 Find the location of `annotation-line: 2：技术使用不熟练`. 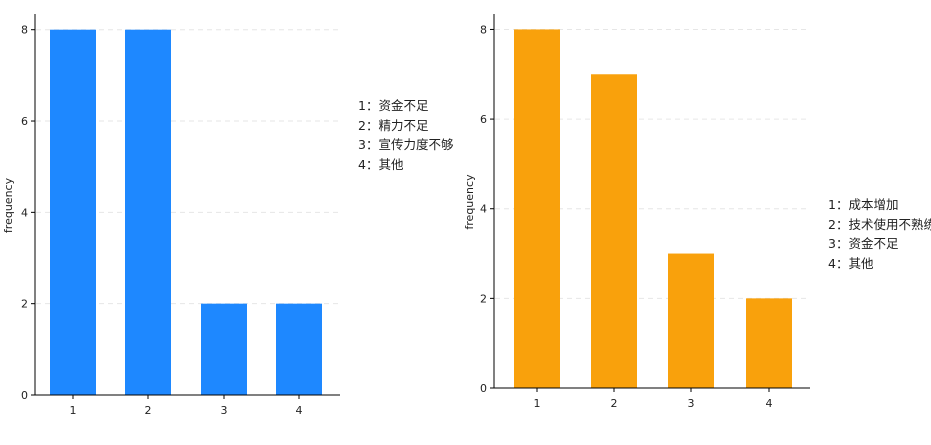

annotation-line: 2：技术使用不熟练 is located at coordinates (879, 224).